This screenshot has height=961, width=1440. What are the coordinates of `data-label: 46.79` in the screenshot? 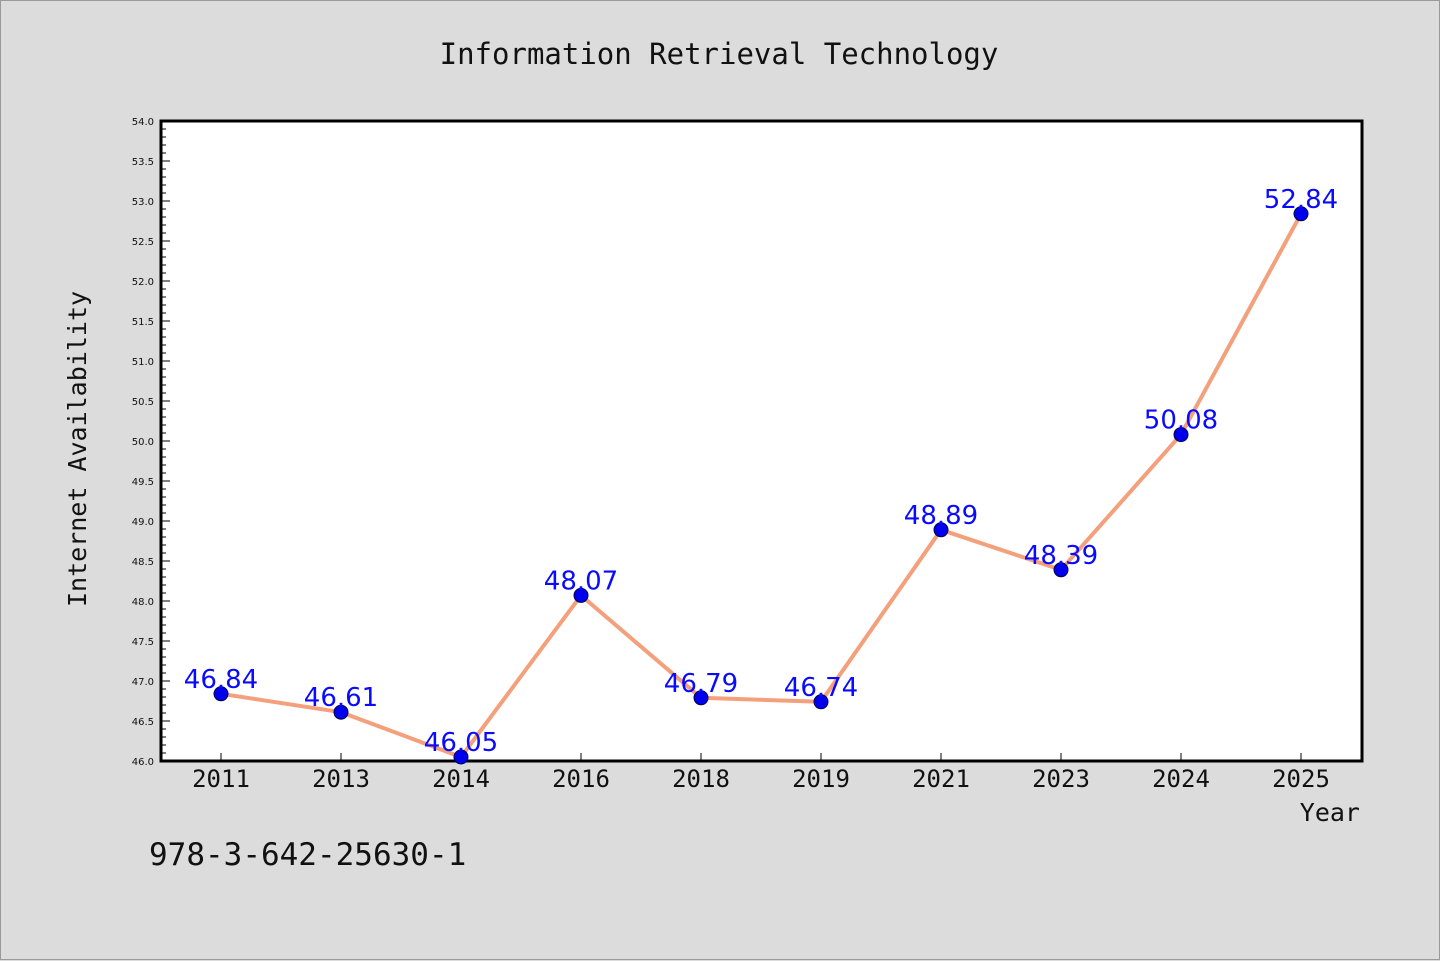 It's located at (701, 684).